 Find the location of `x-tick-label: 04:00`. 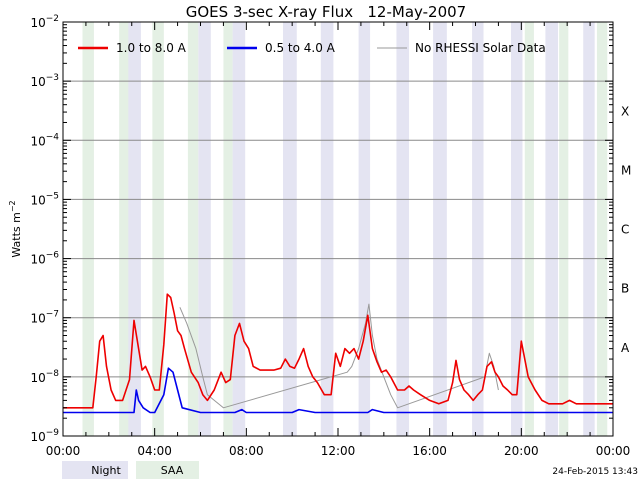

x-tick-label: 04:00 is located at coordinates (154, 451).